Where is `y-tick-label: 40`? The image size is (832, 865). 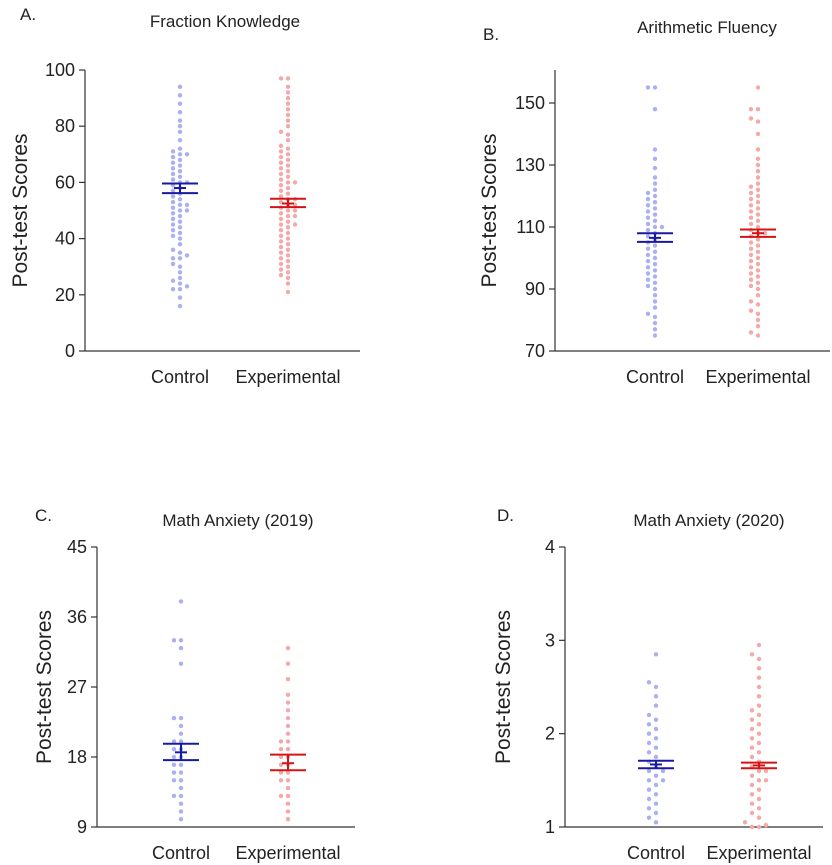
y-tick-label: 40 is located at coordinates (65, 239).